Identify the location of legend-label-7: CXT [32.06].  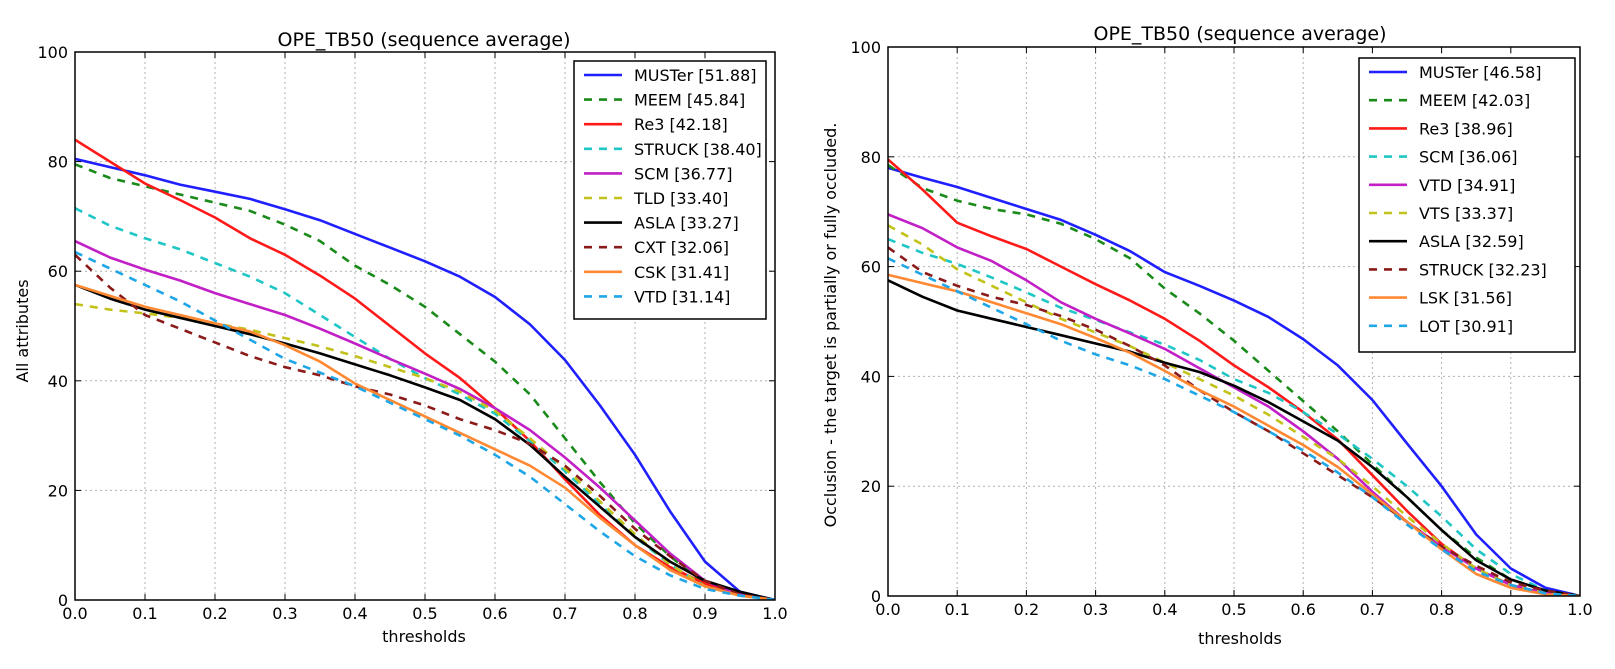
(681, 247).